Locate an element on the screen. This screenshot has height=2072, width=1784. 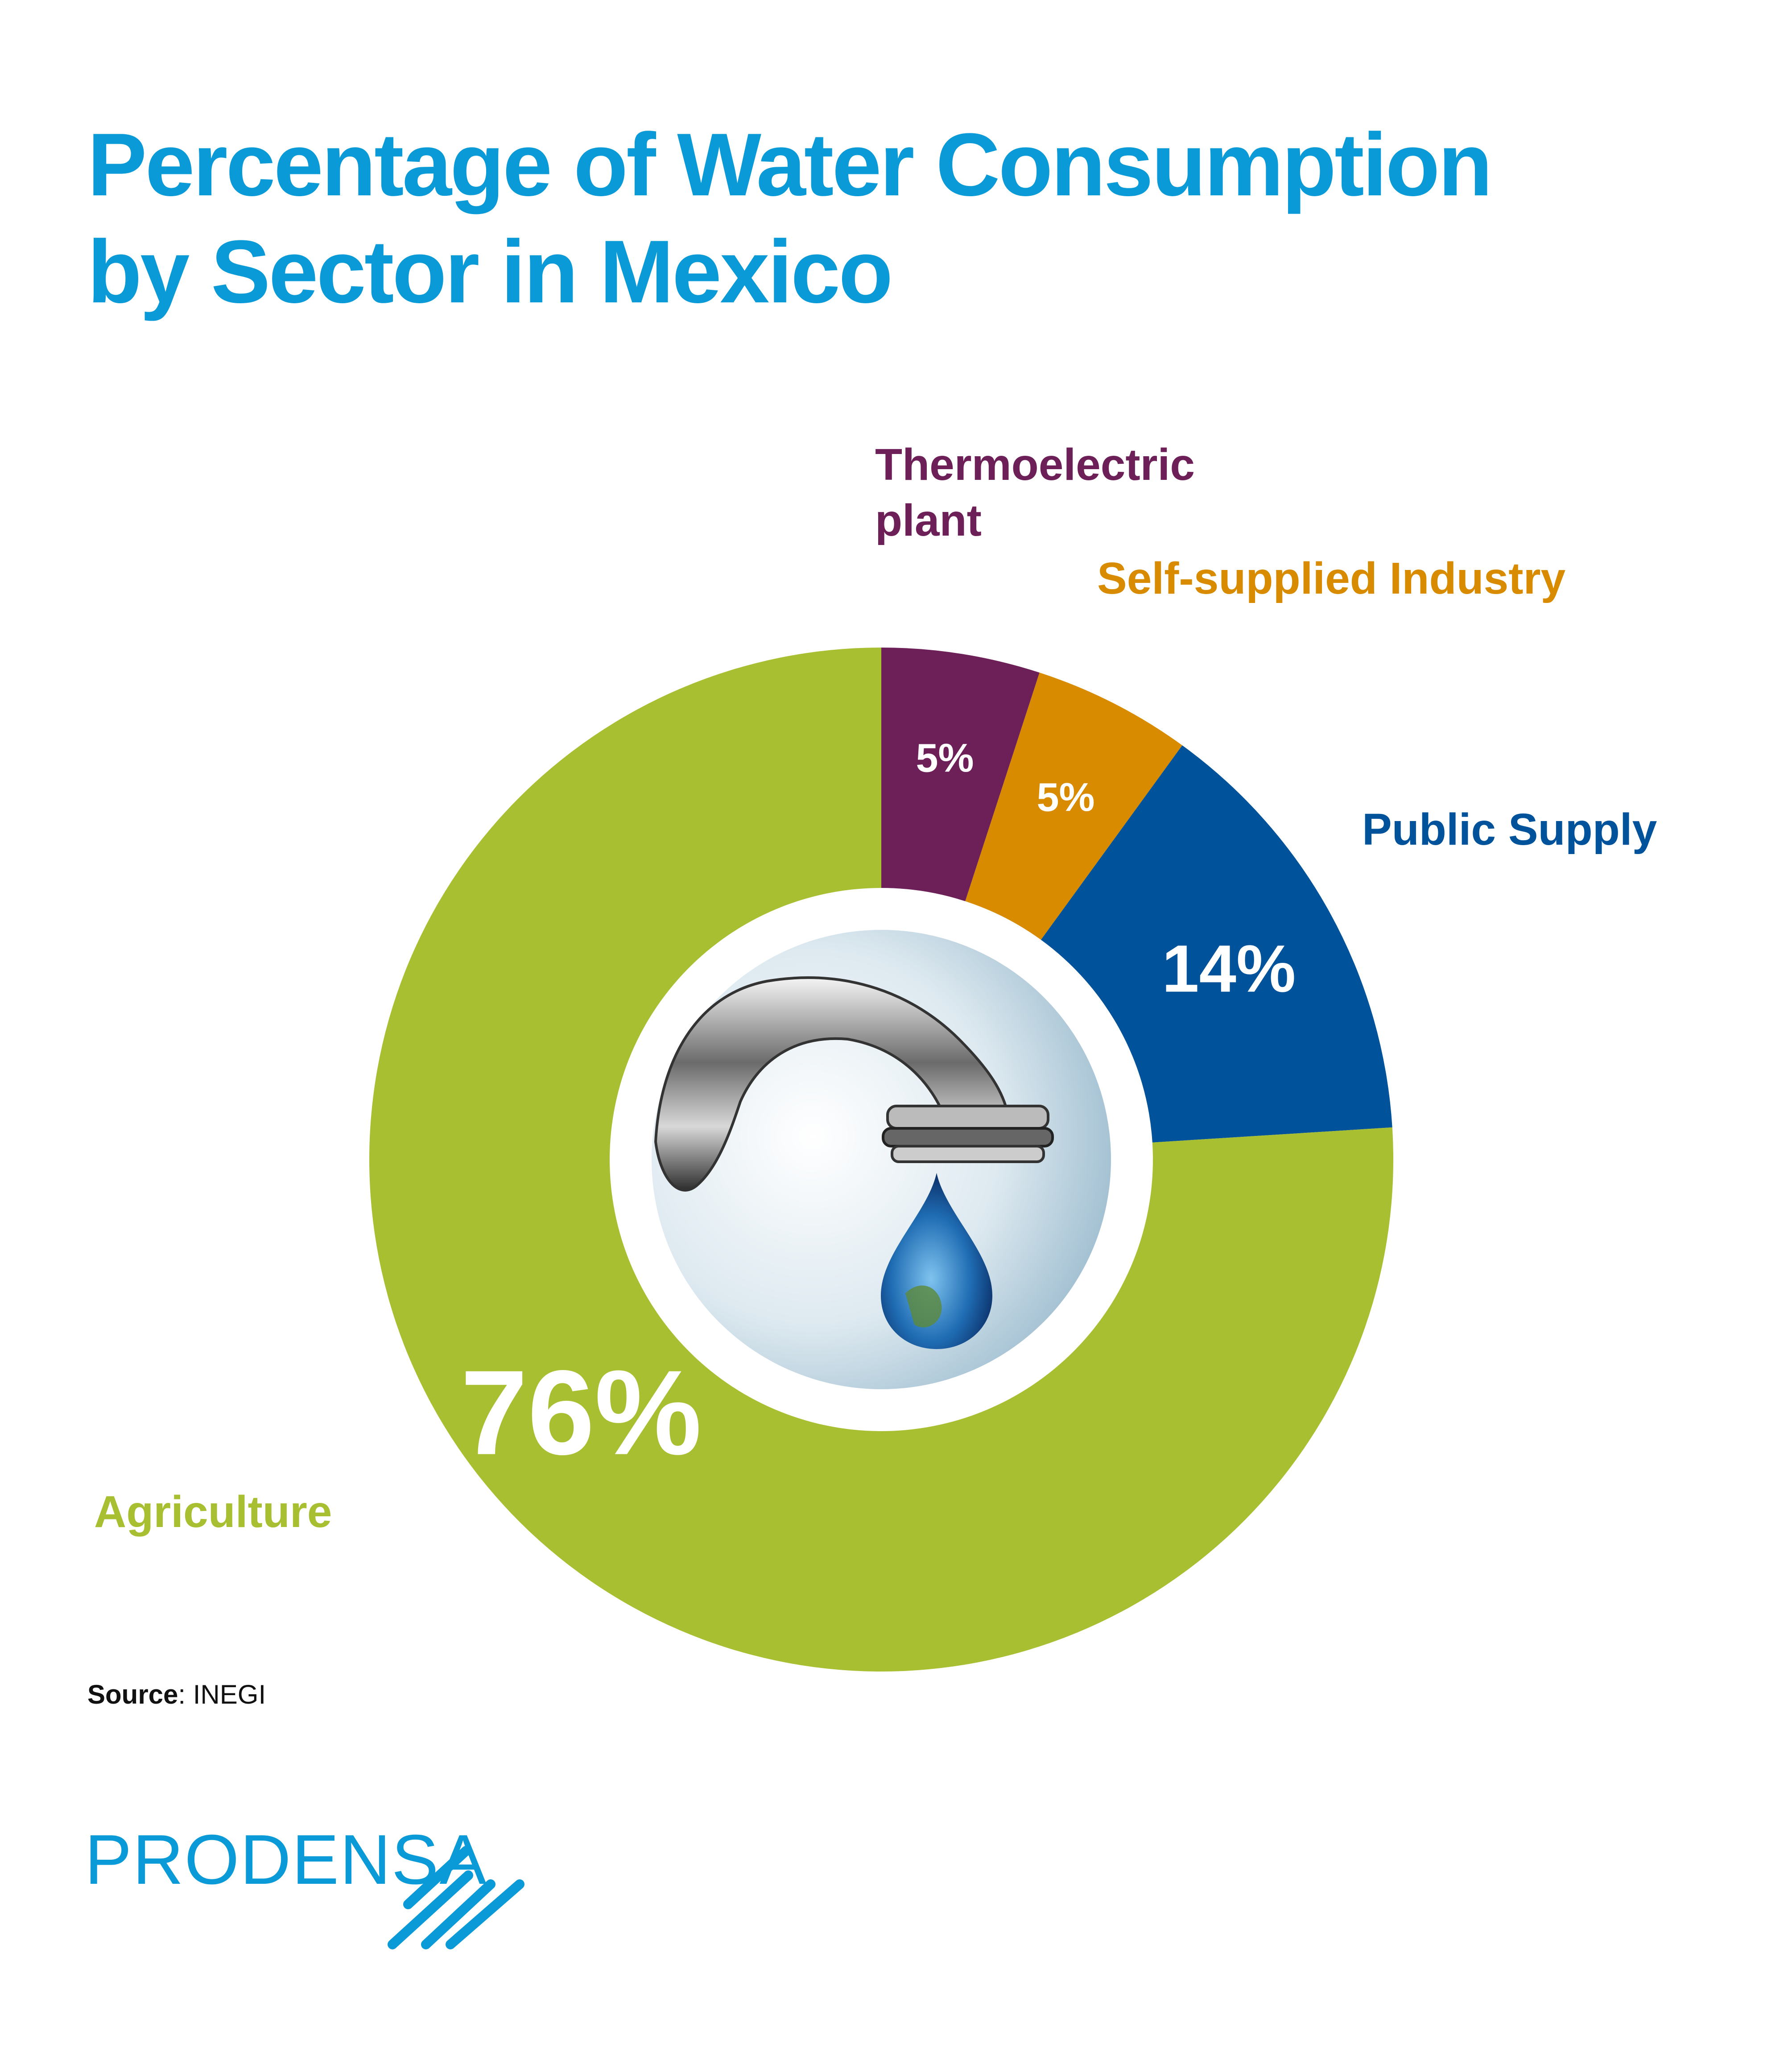
slice-self-supplied-industry is located at coordinates (1073, 806).